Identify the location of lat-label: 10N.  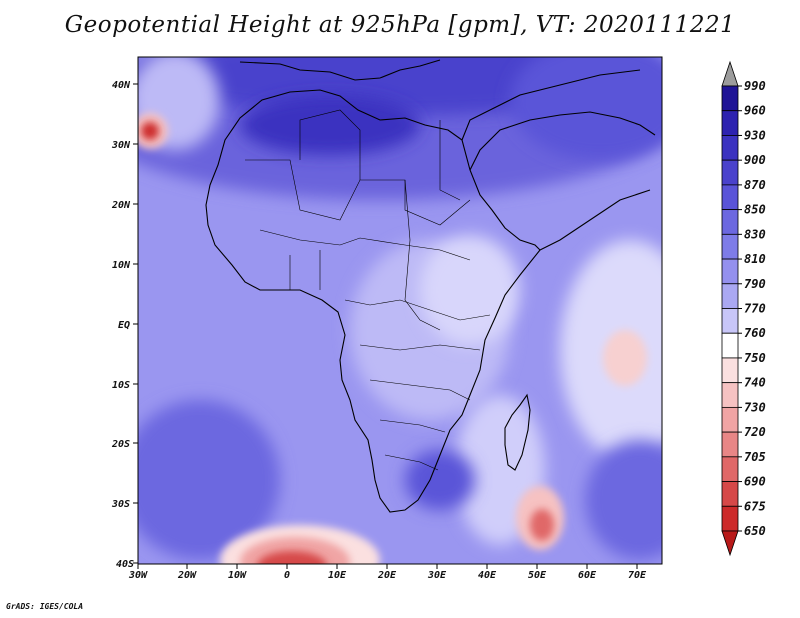
(121, 265).